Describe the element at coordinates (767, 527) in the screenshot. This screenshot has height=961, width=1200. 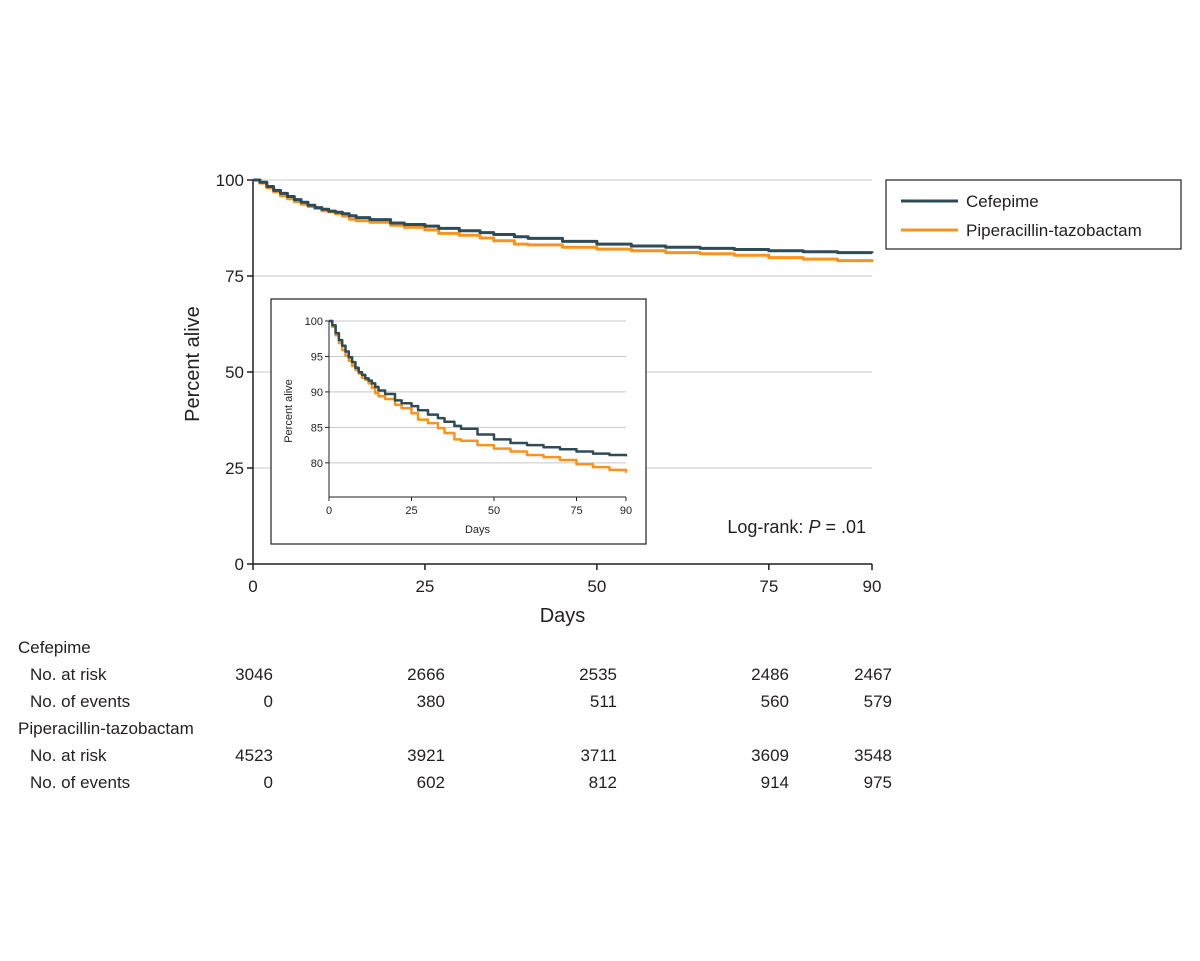
I see `log-rank-prefix: Log-rank:` at that location.